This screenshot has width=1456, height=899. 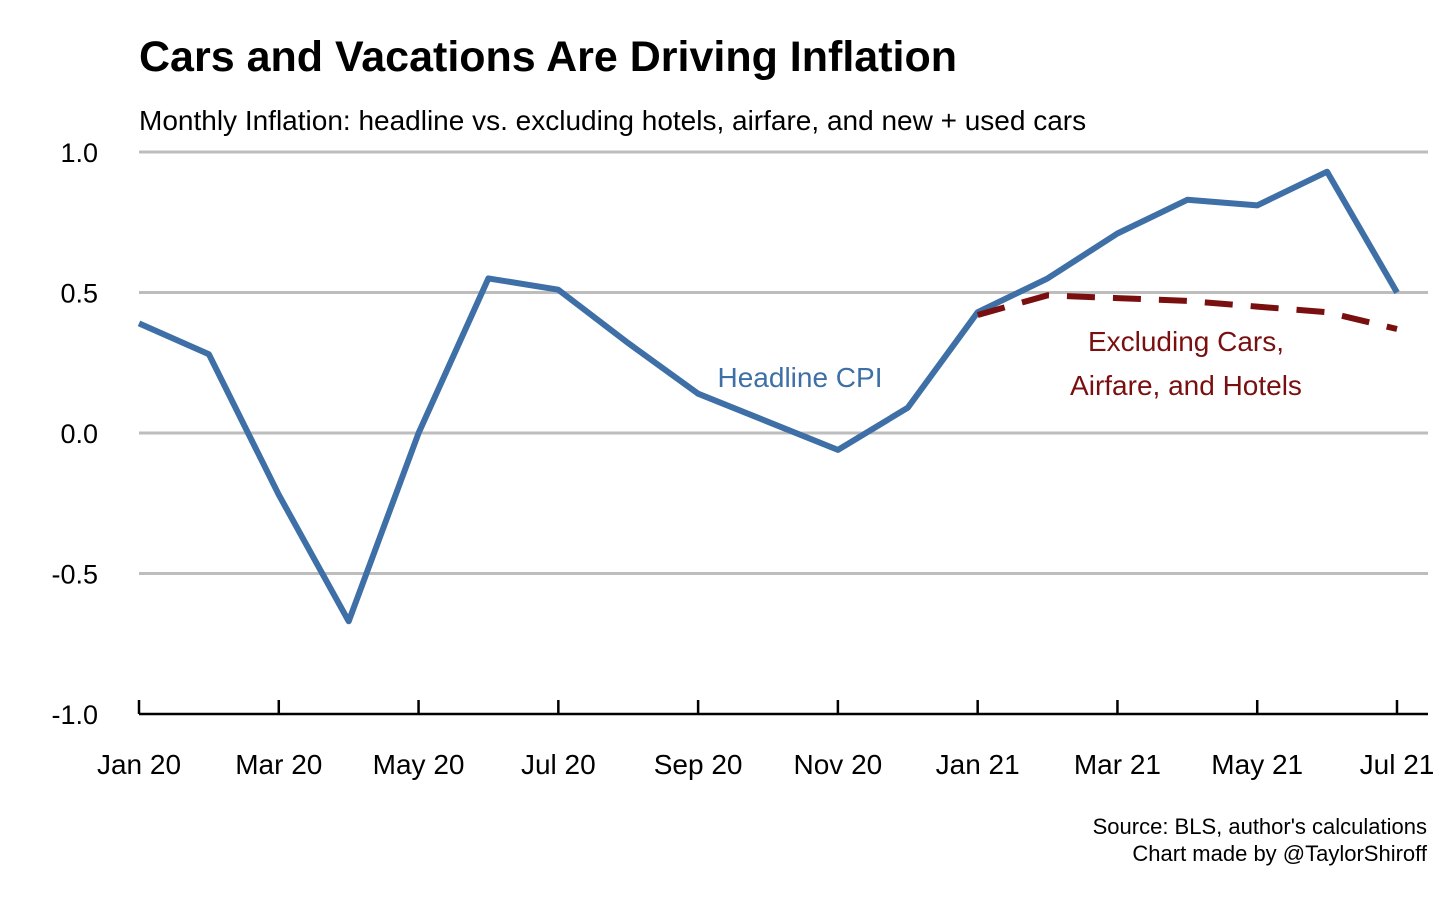 What do you see at coordinates (1117, 764) in the screenshot?
I see `x-tick-label: Mar 21` at bounding box center [1117, 764].